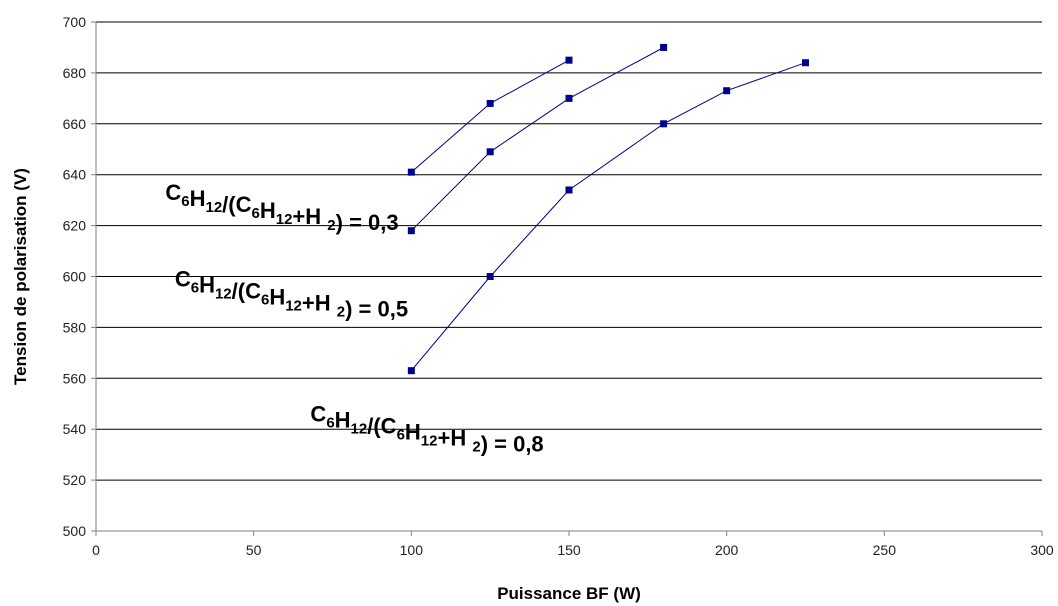 The image size is (1058, 606). Describe the element at coordinates (75, 480) in the screenshot. I see `y-tick-label: 520` at that location.